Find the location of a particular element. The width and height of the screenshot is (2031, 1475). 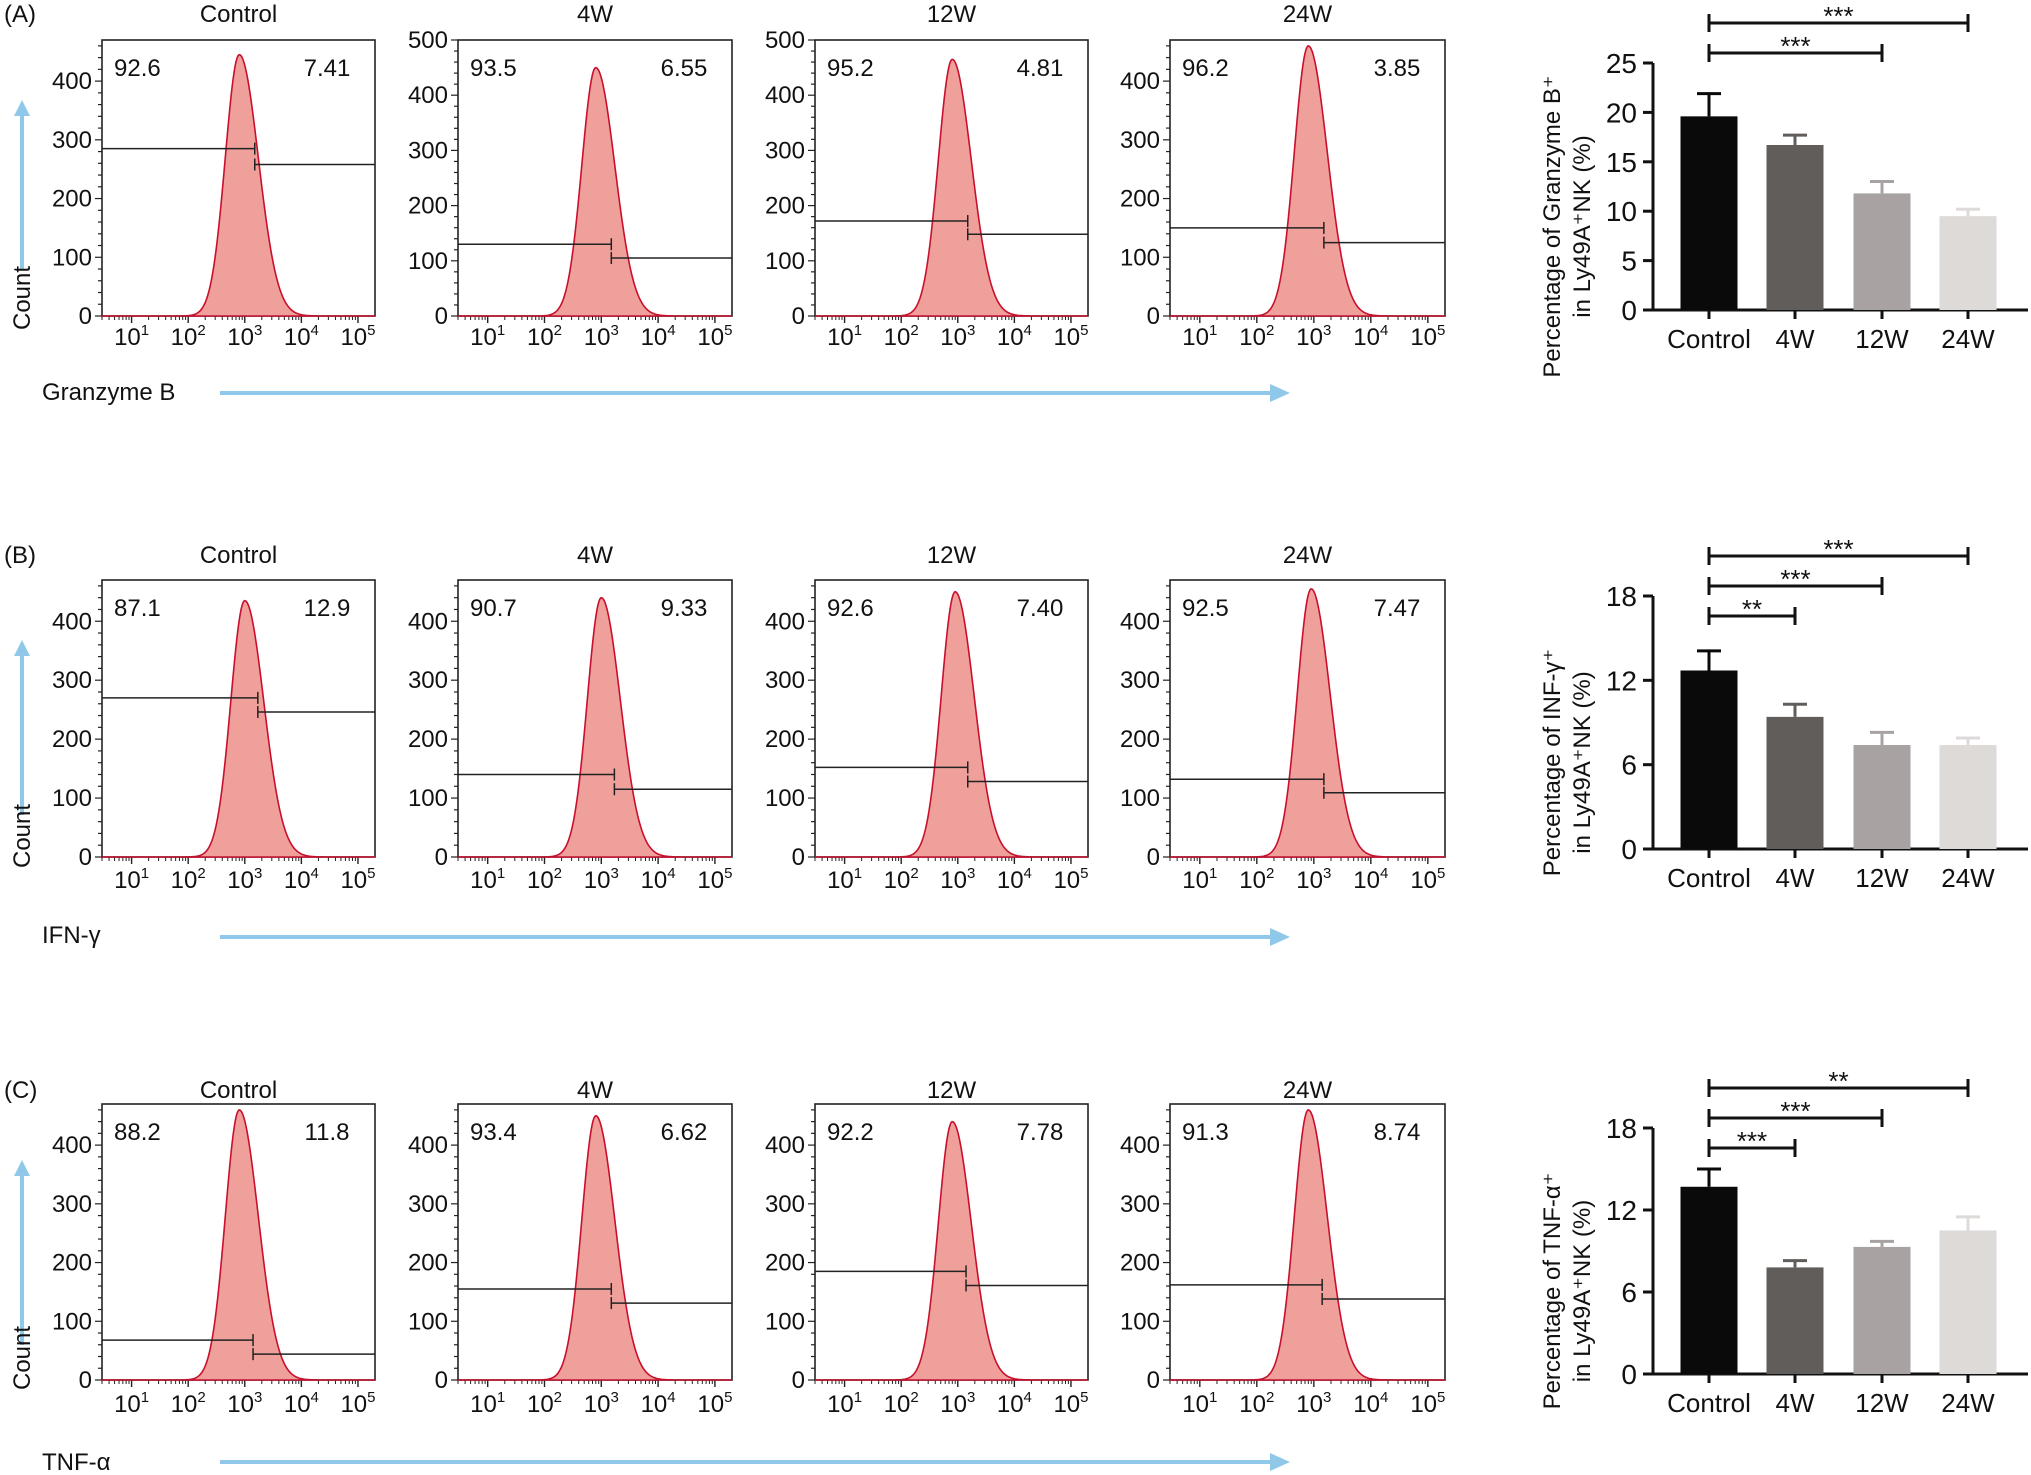

x-tick-exponent: 5 is located at coordinates (728, 1397).